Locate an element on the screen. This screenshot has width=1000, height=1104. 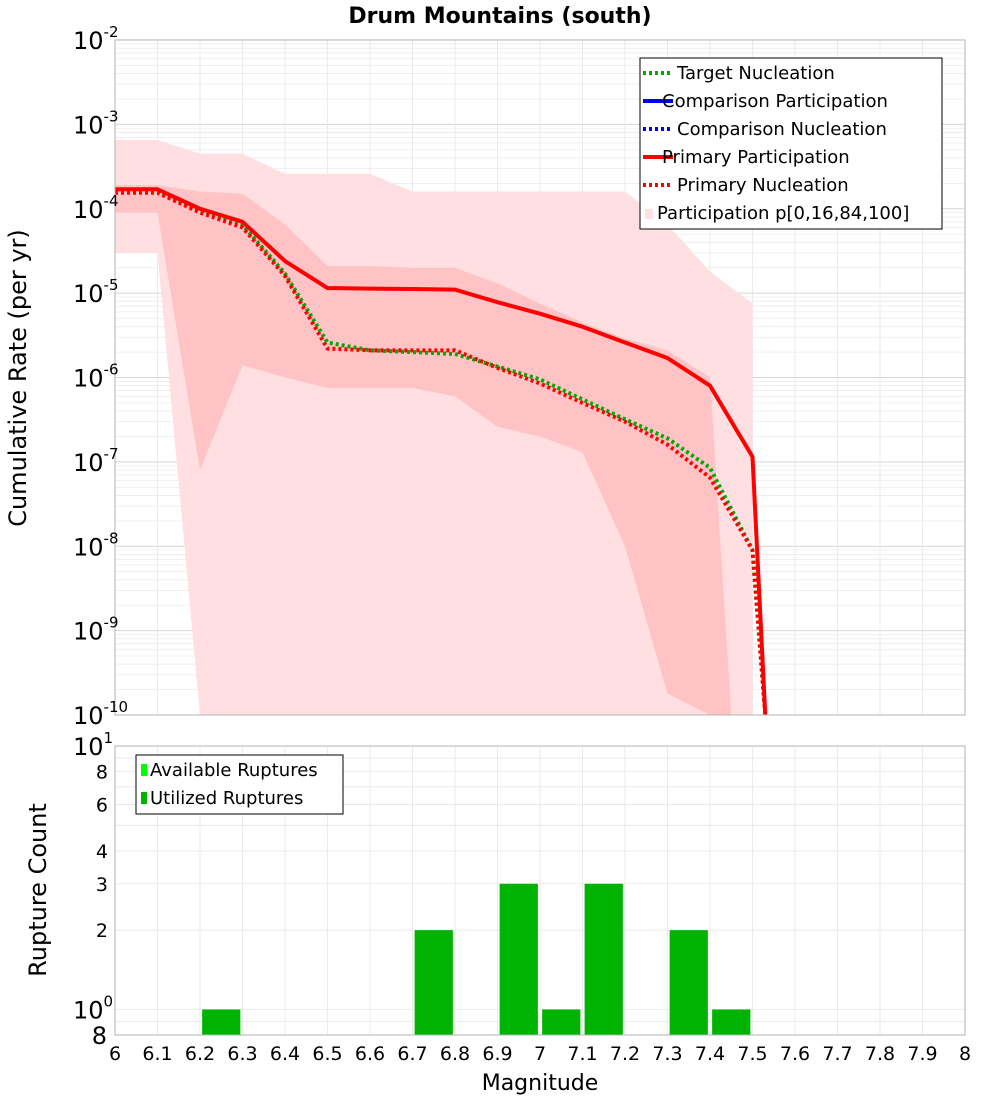
count-legend: Available Ruptures Utilized Ruptures is located at coordinates (239, 784).